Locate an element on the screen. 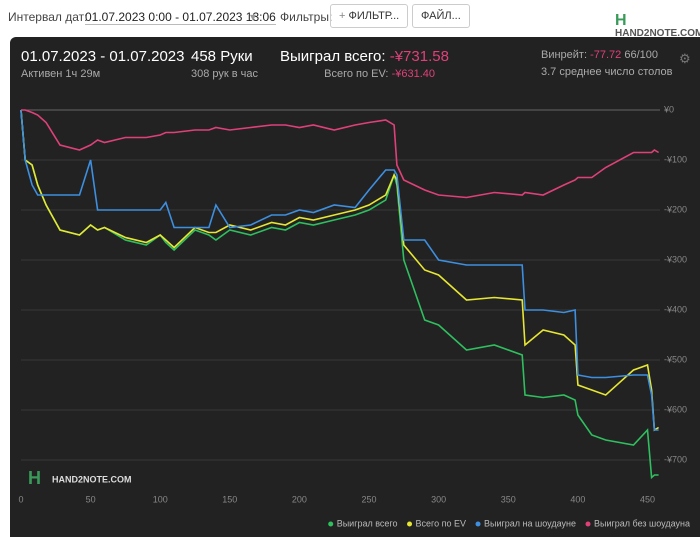  y-tick-label: -¥600 is located at coordinates (675, 409).